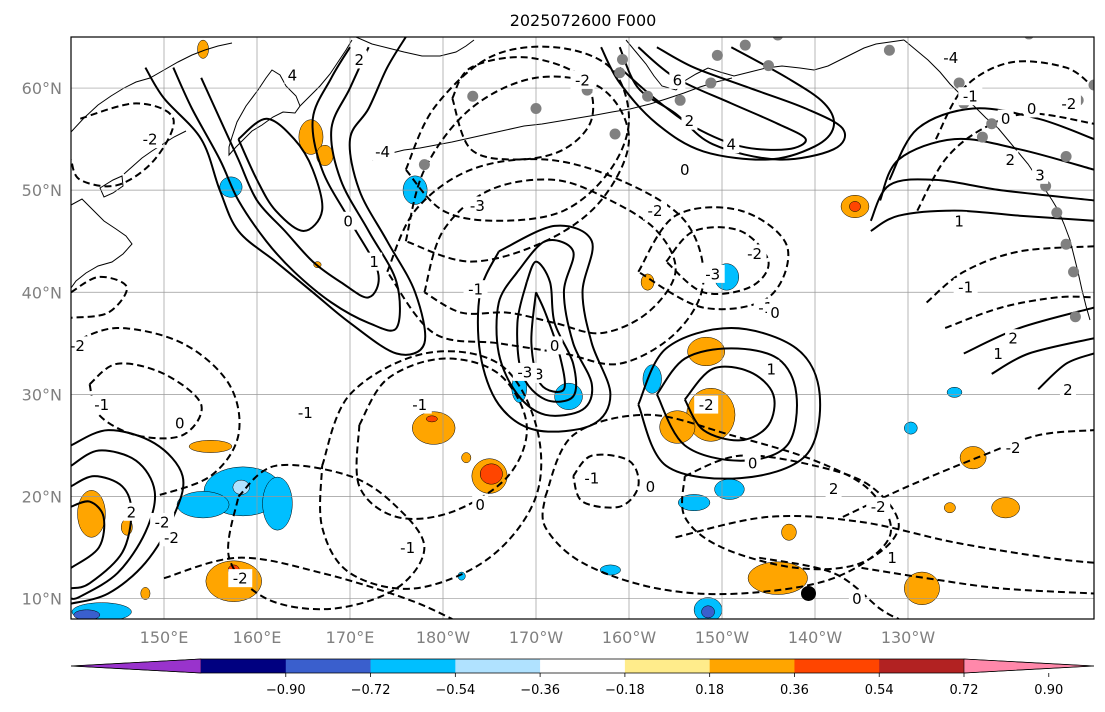 This screenshot has height=712, width=1105. I want to click on coastline-north-america-west, so click(1074, 265).